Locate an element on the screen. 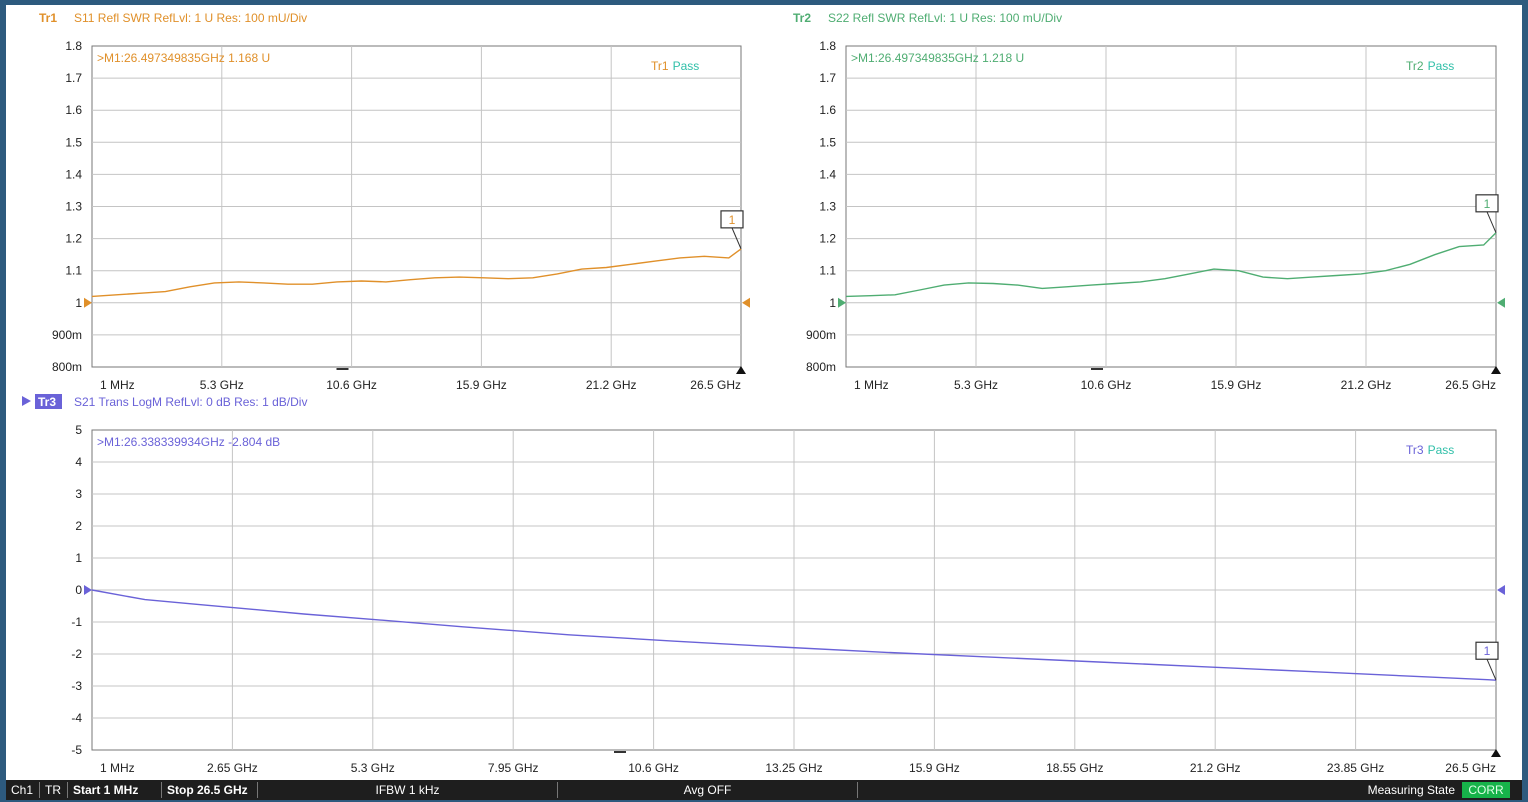 Image resolution: width=1528 pixels, height=802 pixels. active-trace-arrow-icon is located at coordinates (26, 401).